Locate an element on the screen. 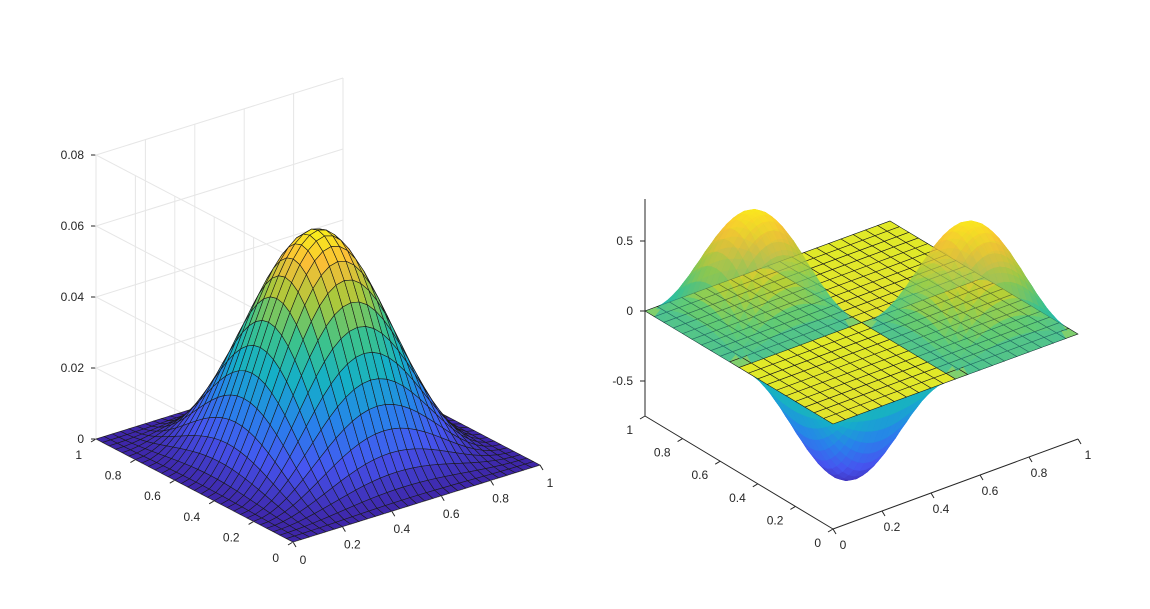  y-axis-line is located at coordinates (739, 472).